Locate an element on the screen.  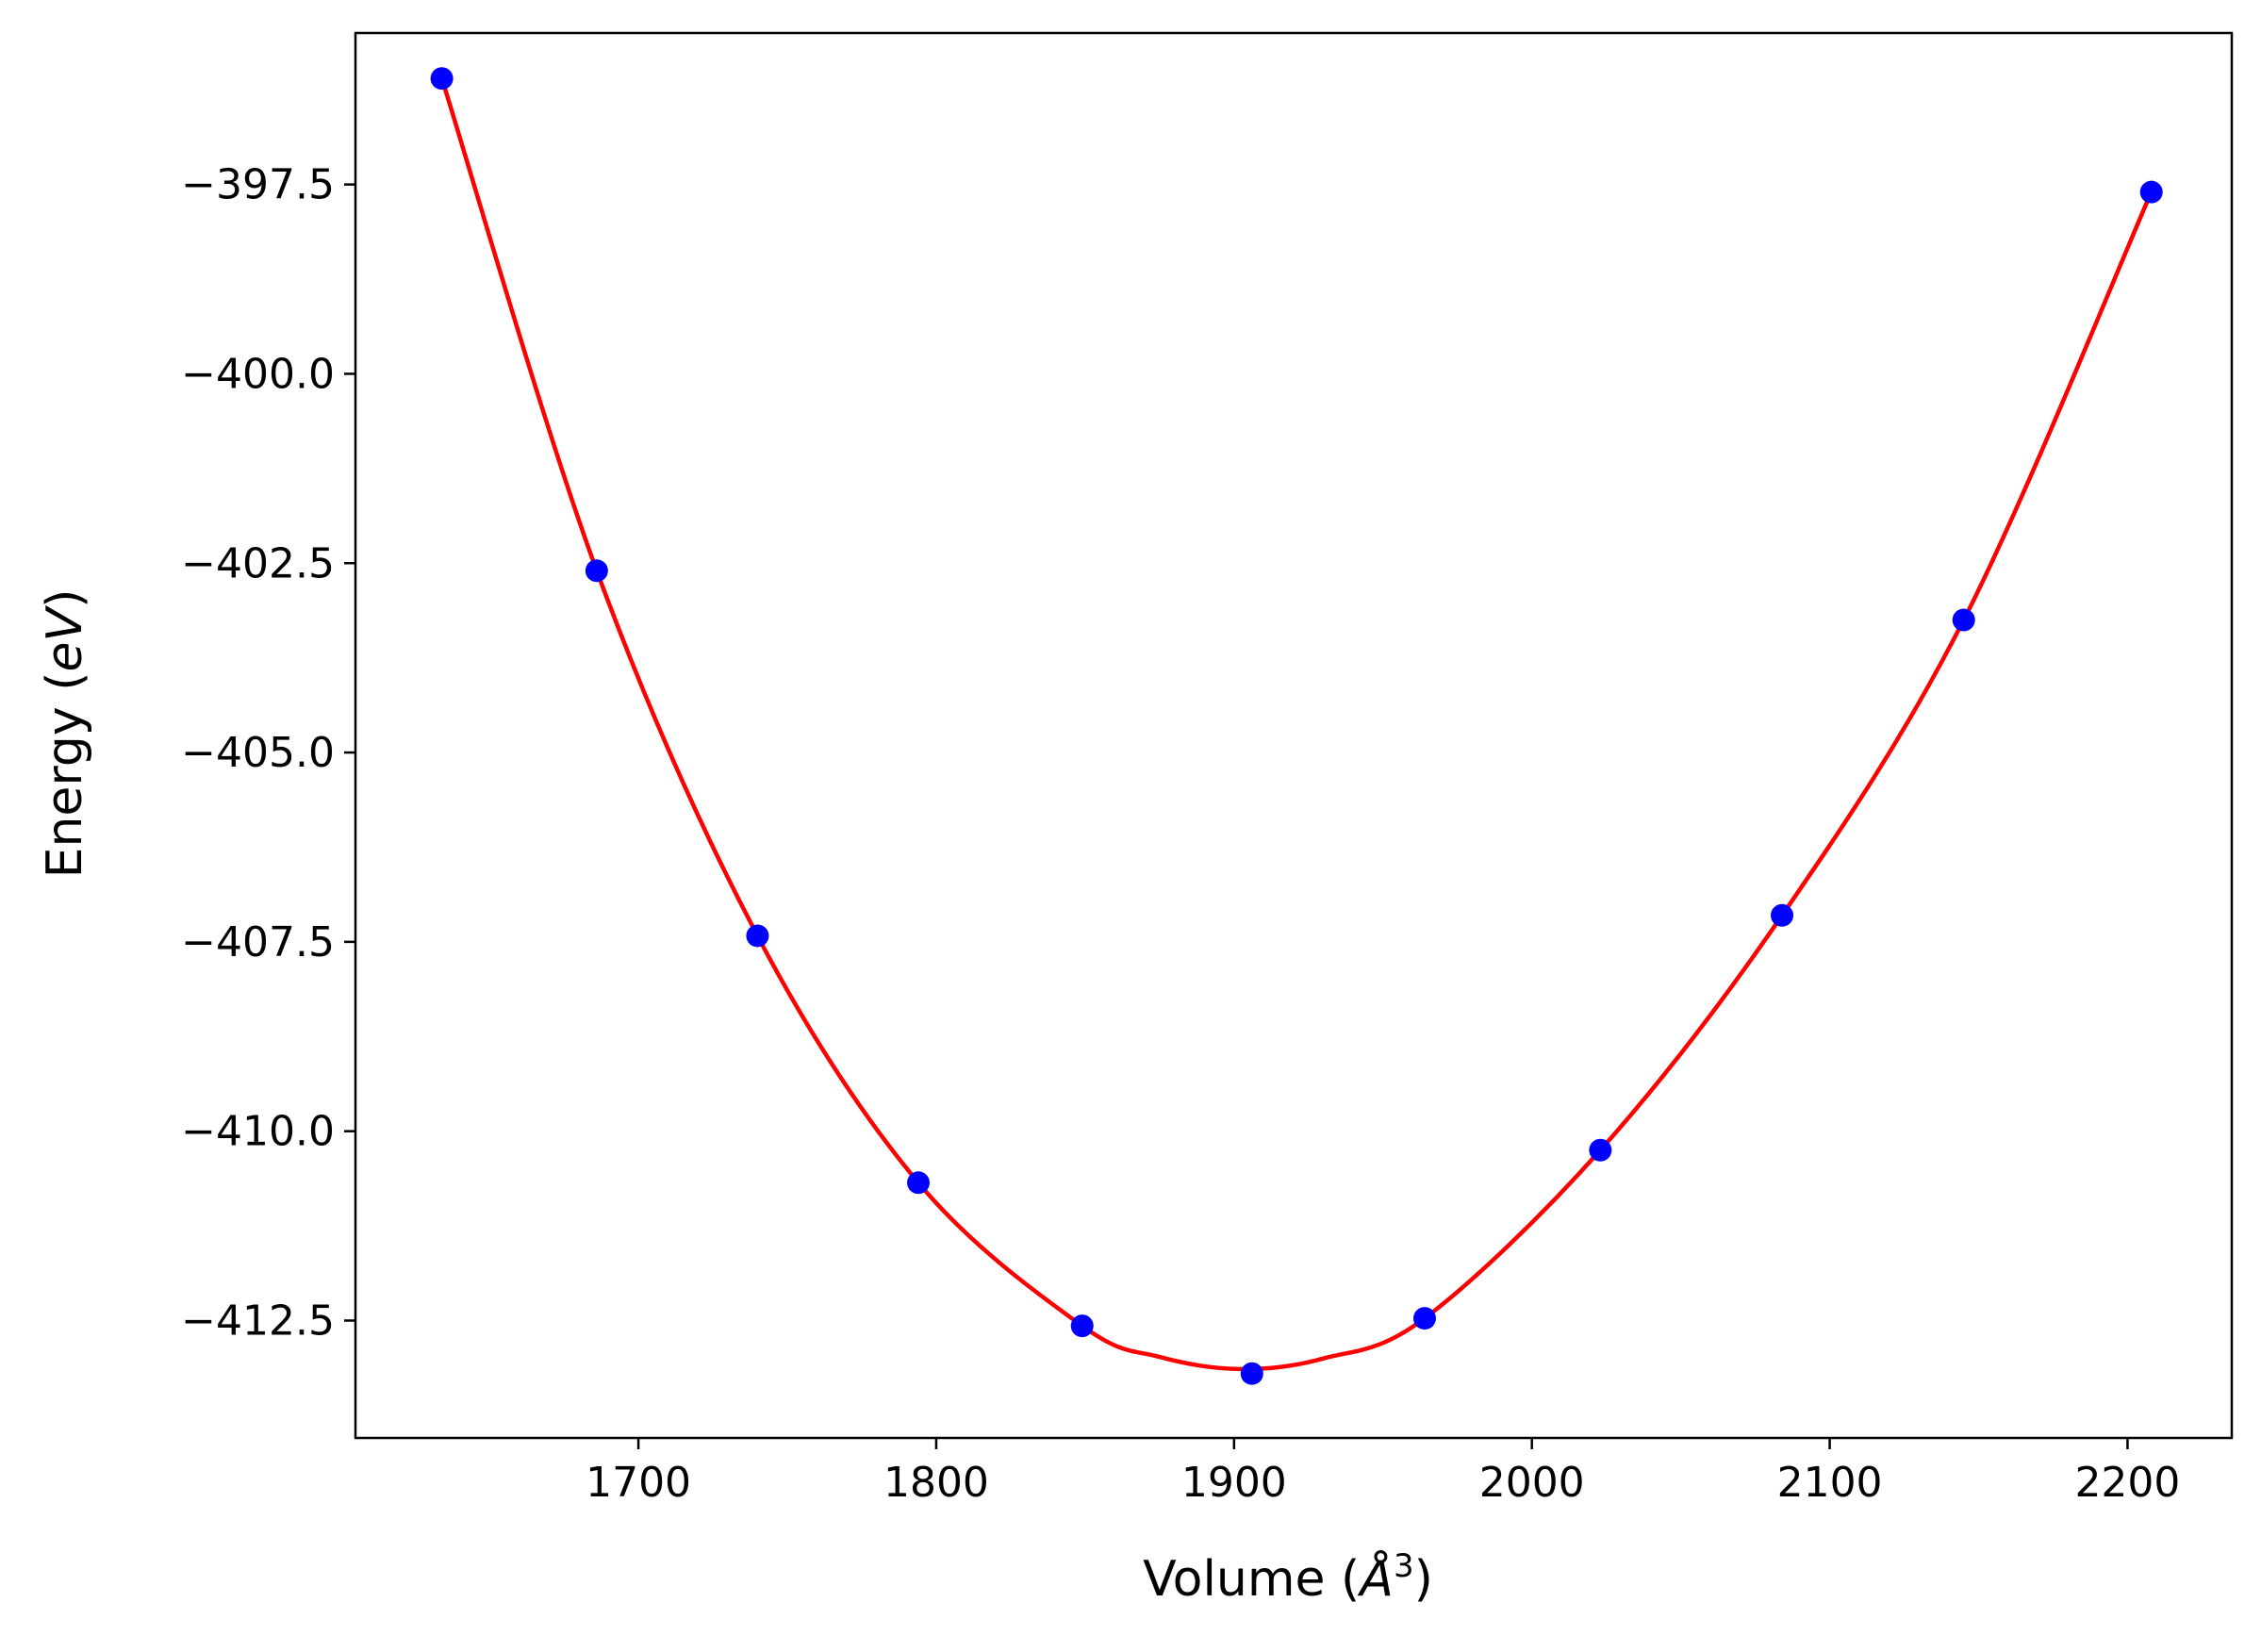
x-tick-label: 1900 is located at coordinates (1234, 1483).